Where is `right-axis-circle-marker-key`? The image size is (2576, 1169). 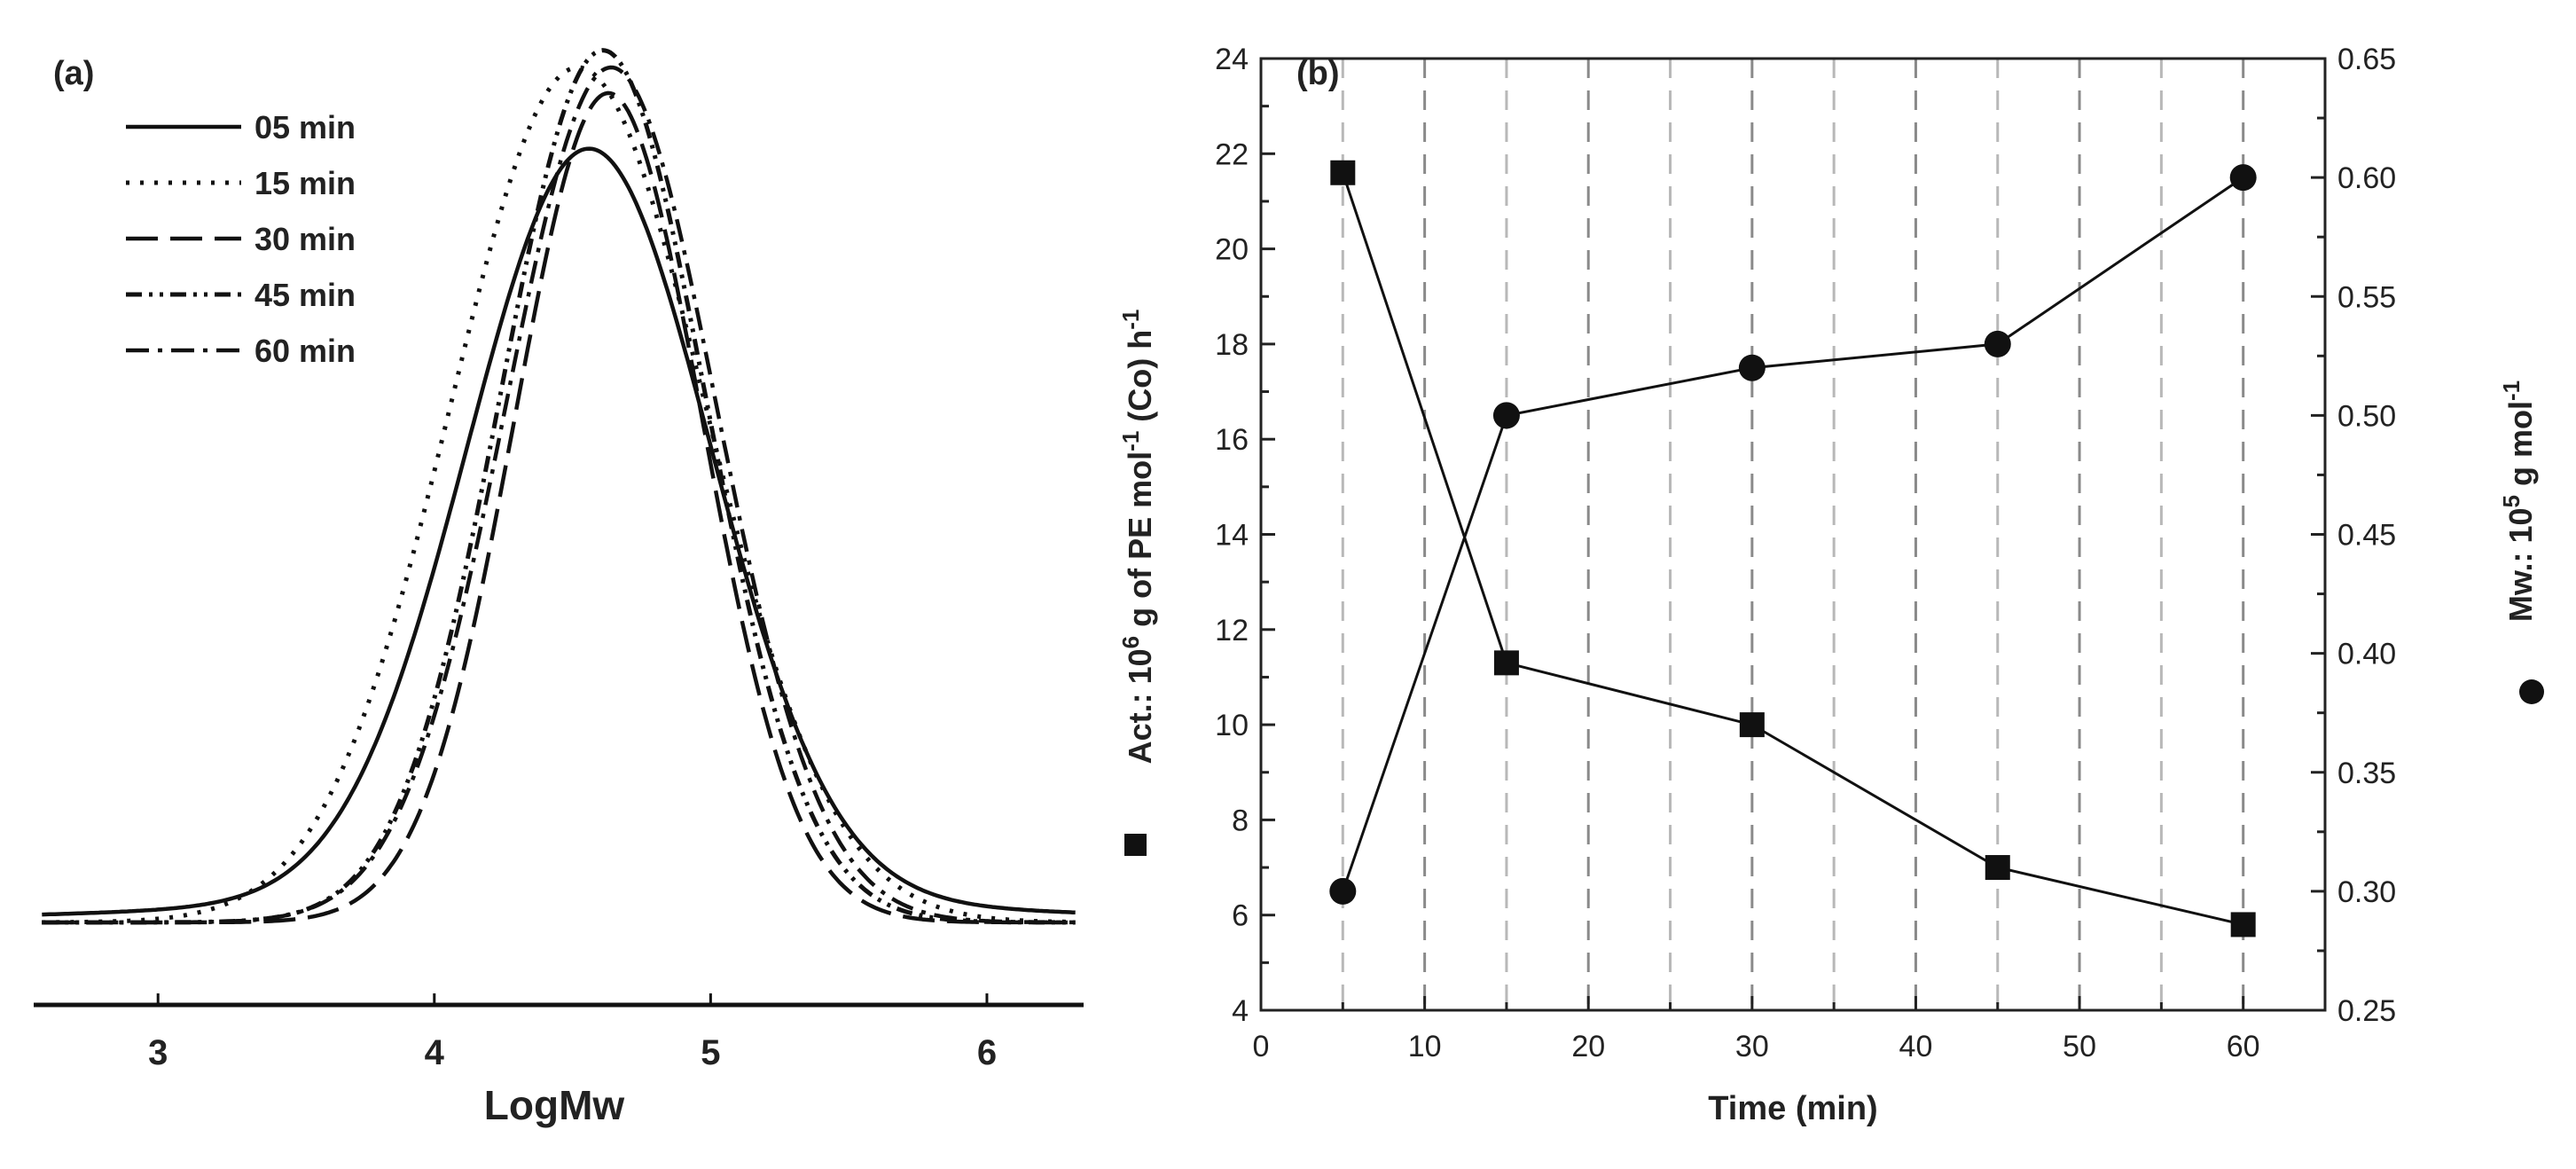 right-axis-circle-marker-key is located at coordinates (2531, 691).